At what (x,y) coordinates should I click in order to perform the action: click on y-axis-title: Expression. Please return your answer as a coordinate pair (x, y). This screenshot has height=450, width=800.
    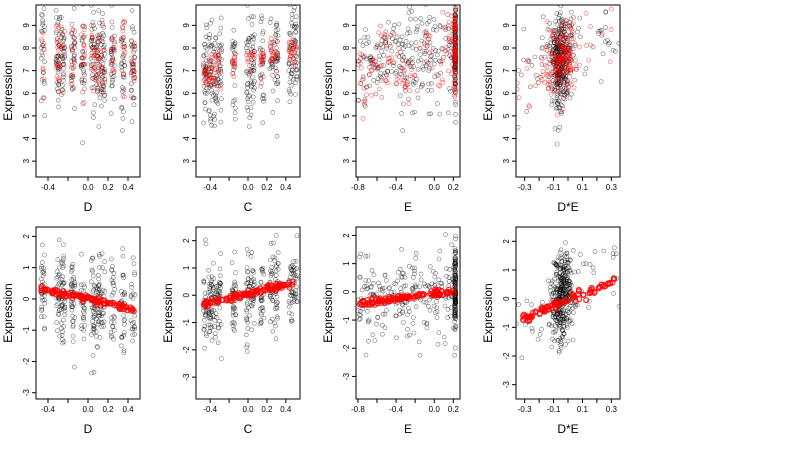
    Looking at the image, I should click on (168, 312).